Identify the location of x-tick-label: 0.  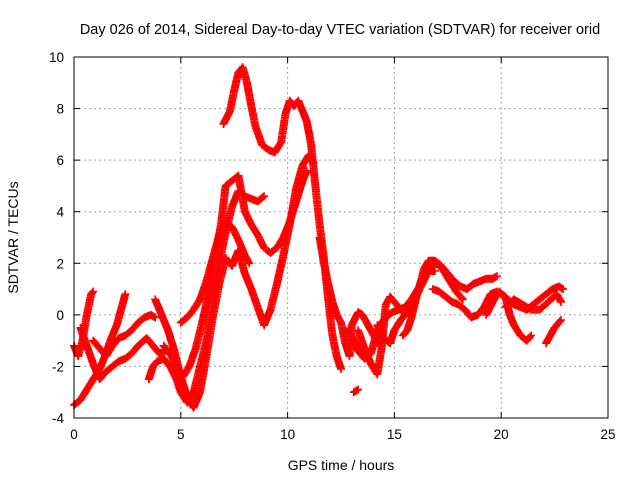
(74, 434).